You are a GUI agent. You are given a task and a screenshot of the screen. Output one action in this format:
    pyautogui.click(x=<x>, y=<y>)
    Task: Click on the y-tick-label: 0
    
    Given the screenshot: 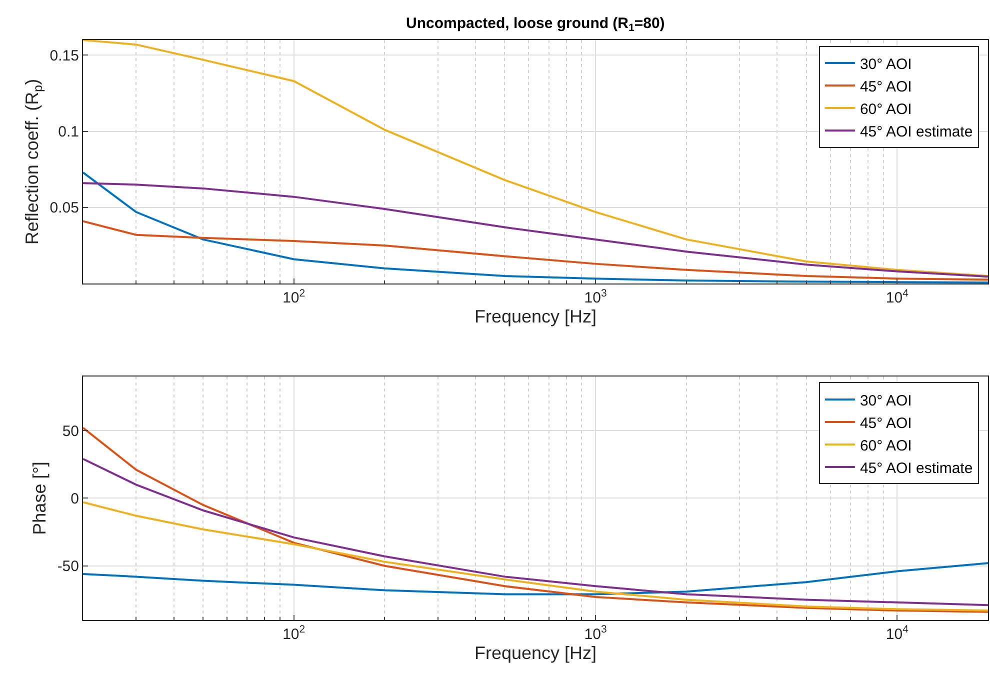 What is the action you would take?
    pyautogui.click(x=74, y=499)
    